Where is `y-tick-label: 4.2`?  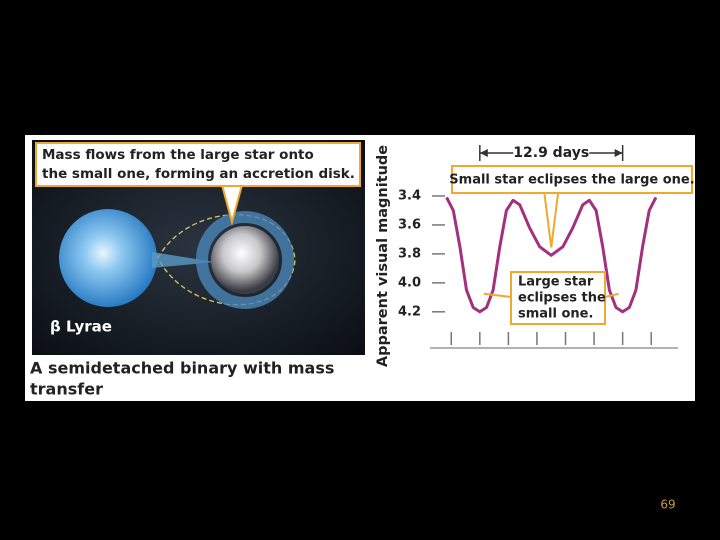
y-tick-label: 4.2 is located at coordinates (409, 311).